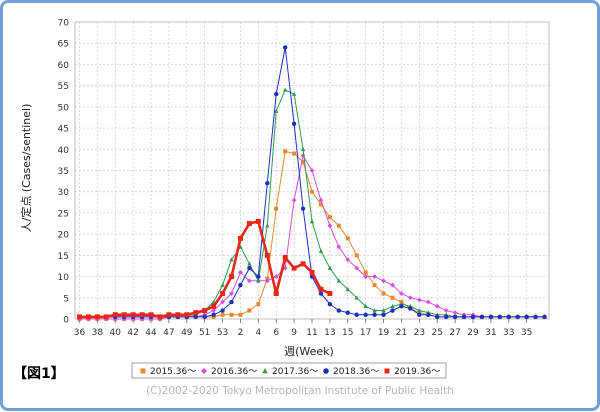 The image size is (600, 412). I want to click on x-tick-label: 33, so click(508, 333).